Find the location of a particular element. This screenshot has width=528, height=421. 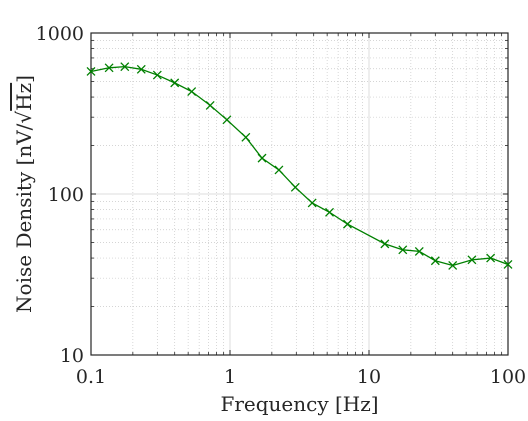

x-axis-label: Frequency [Hz] is located at coordinates (299, 404).